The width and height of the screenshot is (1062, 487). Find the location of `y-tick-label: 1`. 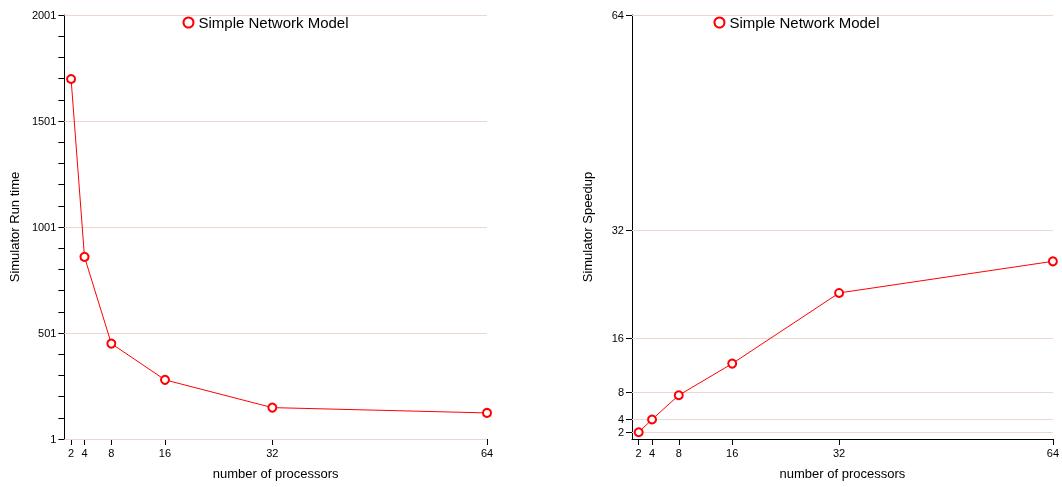

y-tick-label: 1 is located at coordinates (53, 439).